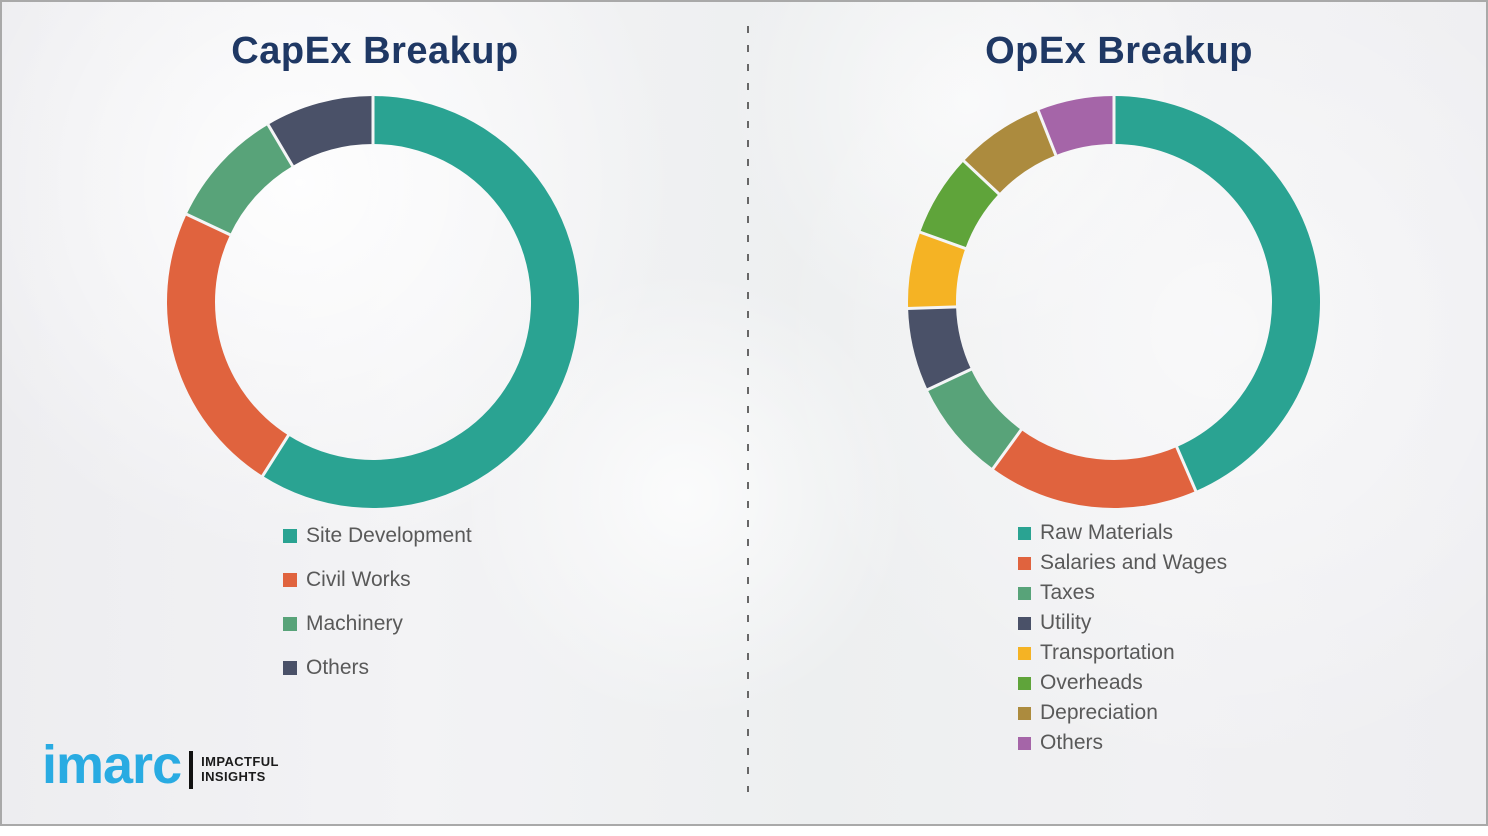  Describe the element at coordinates (354, 623) in the screenshot. I see `legend-label-machinery: Machinery` at that location.